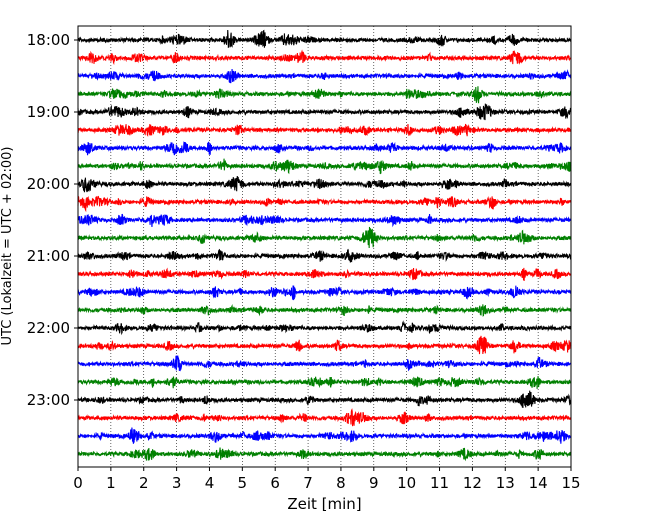  What do you see at coordinates (275, 483) in the screenshot?
I see `x-tick-label: 6` at bounding box center [275, 483].